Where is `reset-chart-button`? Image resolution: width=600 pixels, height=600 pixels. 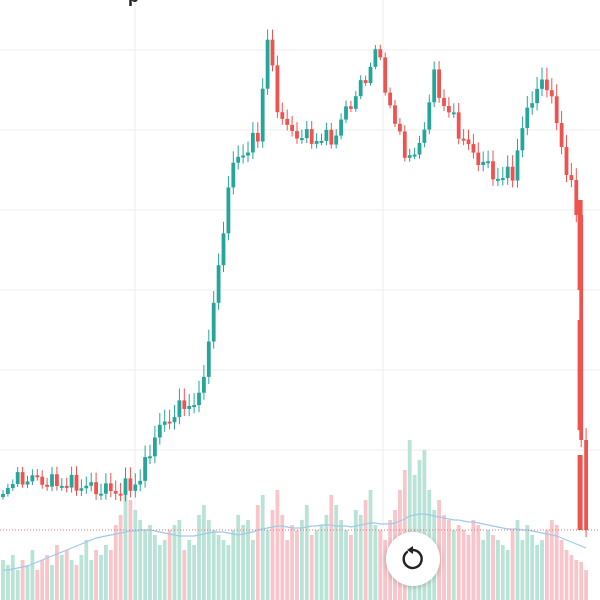
reset-chart-button is located at coordinates (413, 559).